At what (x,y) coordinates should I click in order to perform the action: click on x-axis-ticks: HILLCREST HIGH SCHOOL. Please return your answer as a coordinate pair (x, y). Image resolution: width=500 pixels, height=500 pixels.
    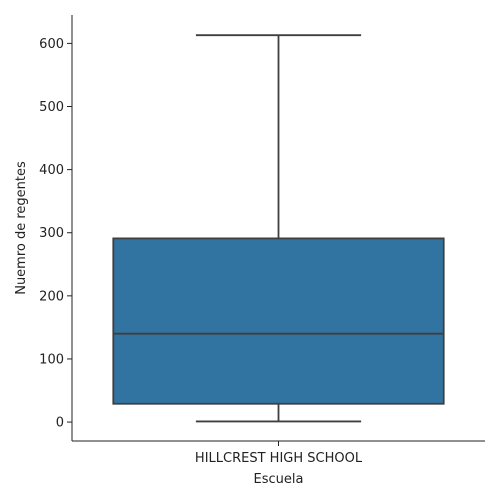
    Looking at the image, I should click on (279, 453).